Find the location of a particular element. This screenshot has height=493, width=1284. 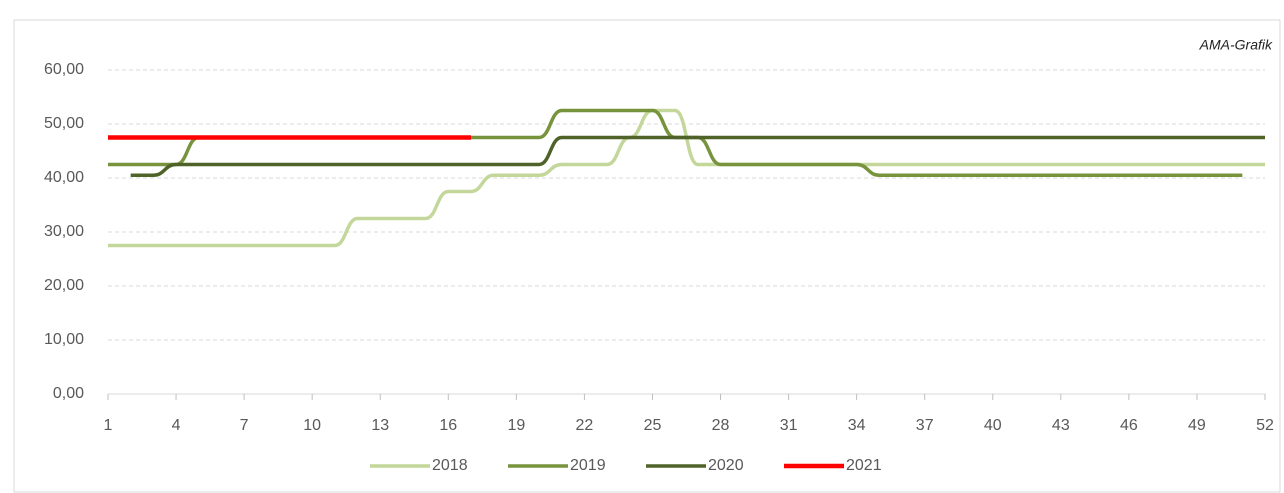

y-tick-label: 0,00 is located at coordinates (68, 393).